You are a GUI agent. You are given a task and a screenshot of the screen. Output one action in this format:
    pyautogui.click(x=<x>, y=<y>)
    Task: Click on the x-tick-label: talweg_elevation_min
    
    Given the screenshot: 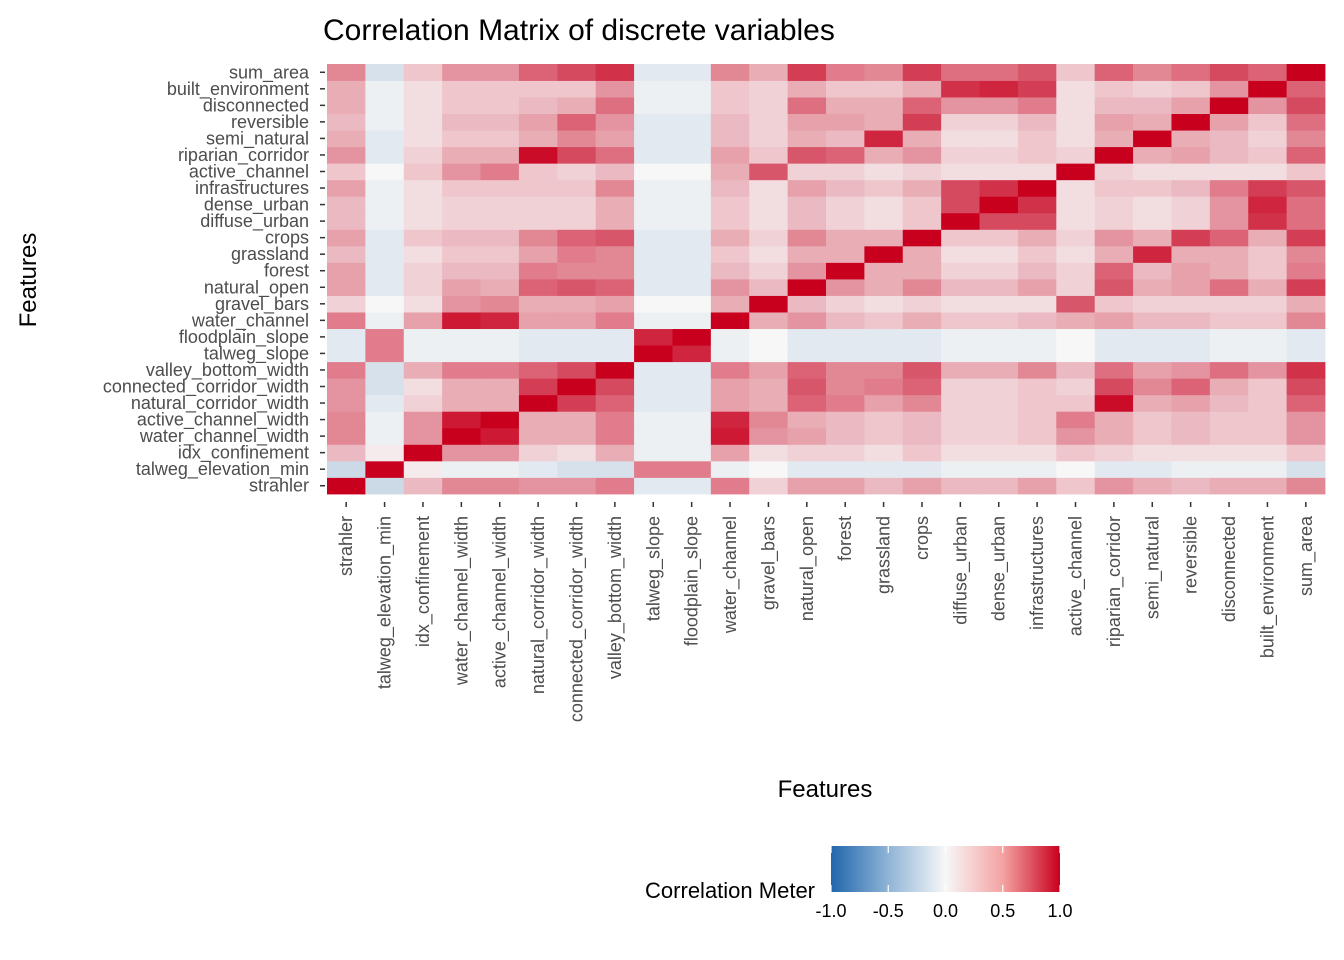 What is the action you would take?
    pyautogui.click(x=385, y=602)
    